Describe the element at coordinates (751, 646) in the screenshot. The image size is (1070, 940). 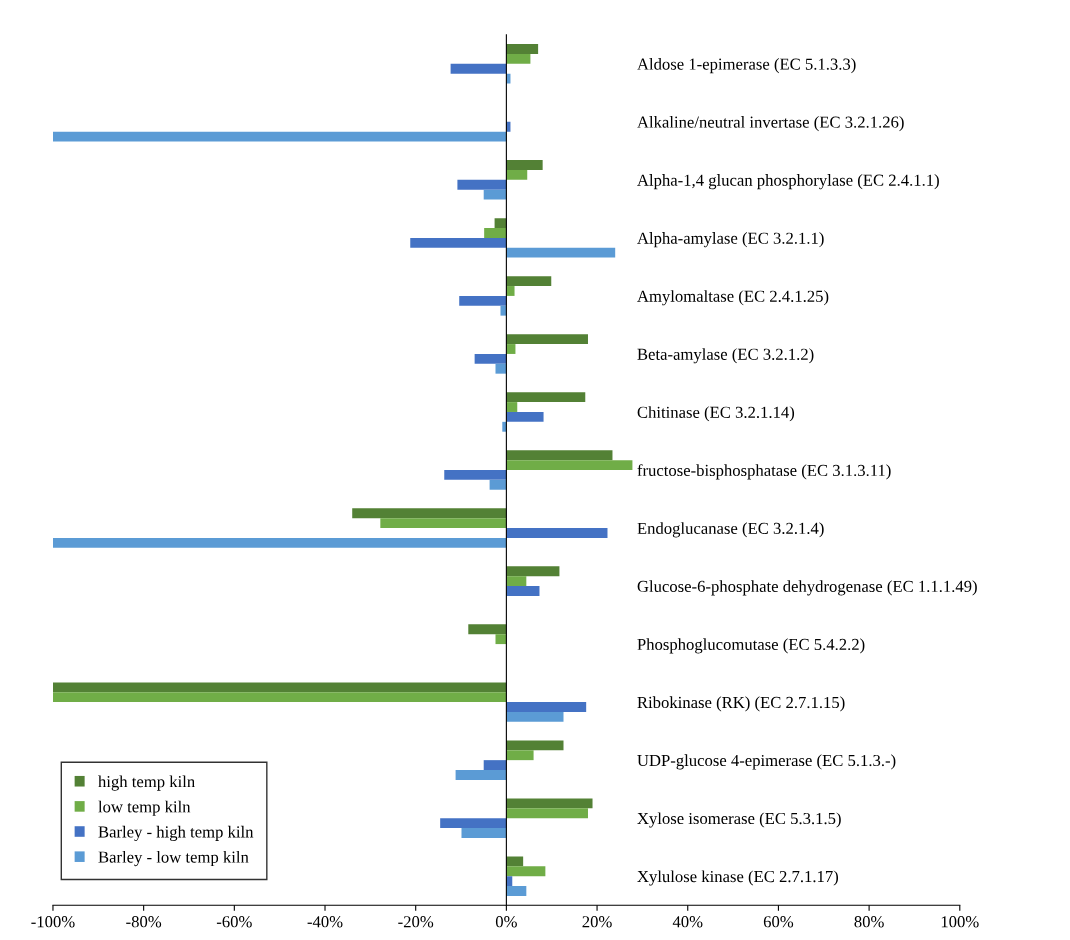
I see `y-tick-label: Phosphoglucomutase (EC 5.4.2.2)` at that location.